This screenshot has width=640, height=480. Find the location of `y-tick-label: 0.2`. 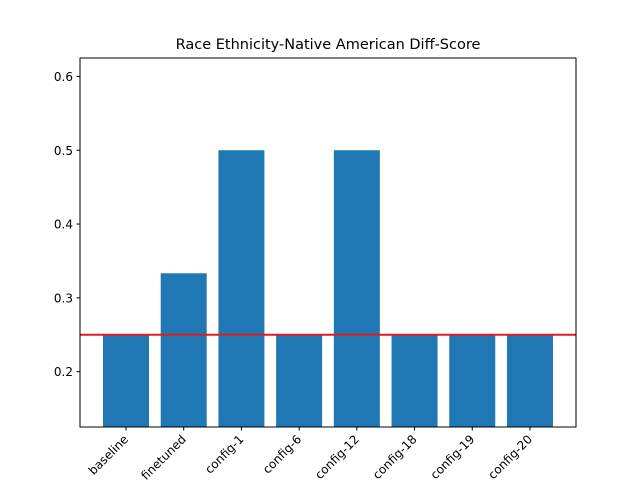

y-tick-label: 0.2 is located at coordinates (63, 372).